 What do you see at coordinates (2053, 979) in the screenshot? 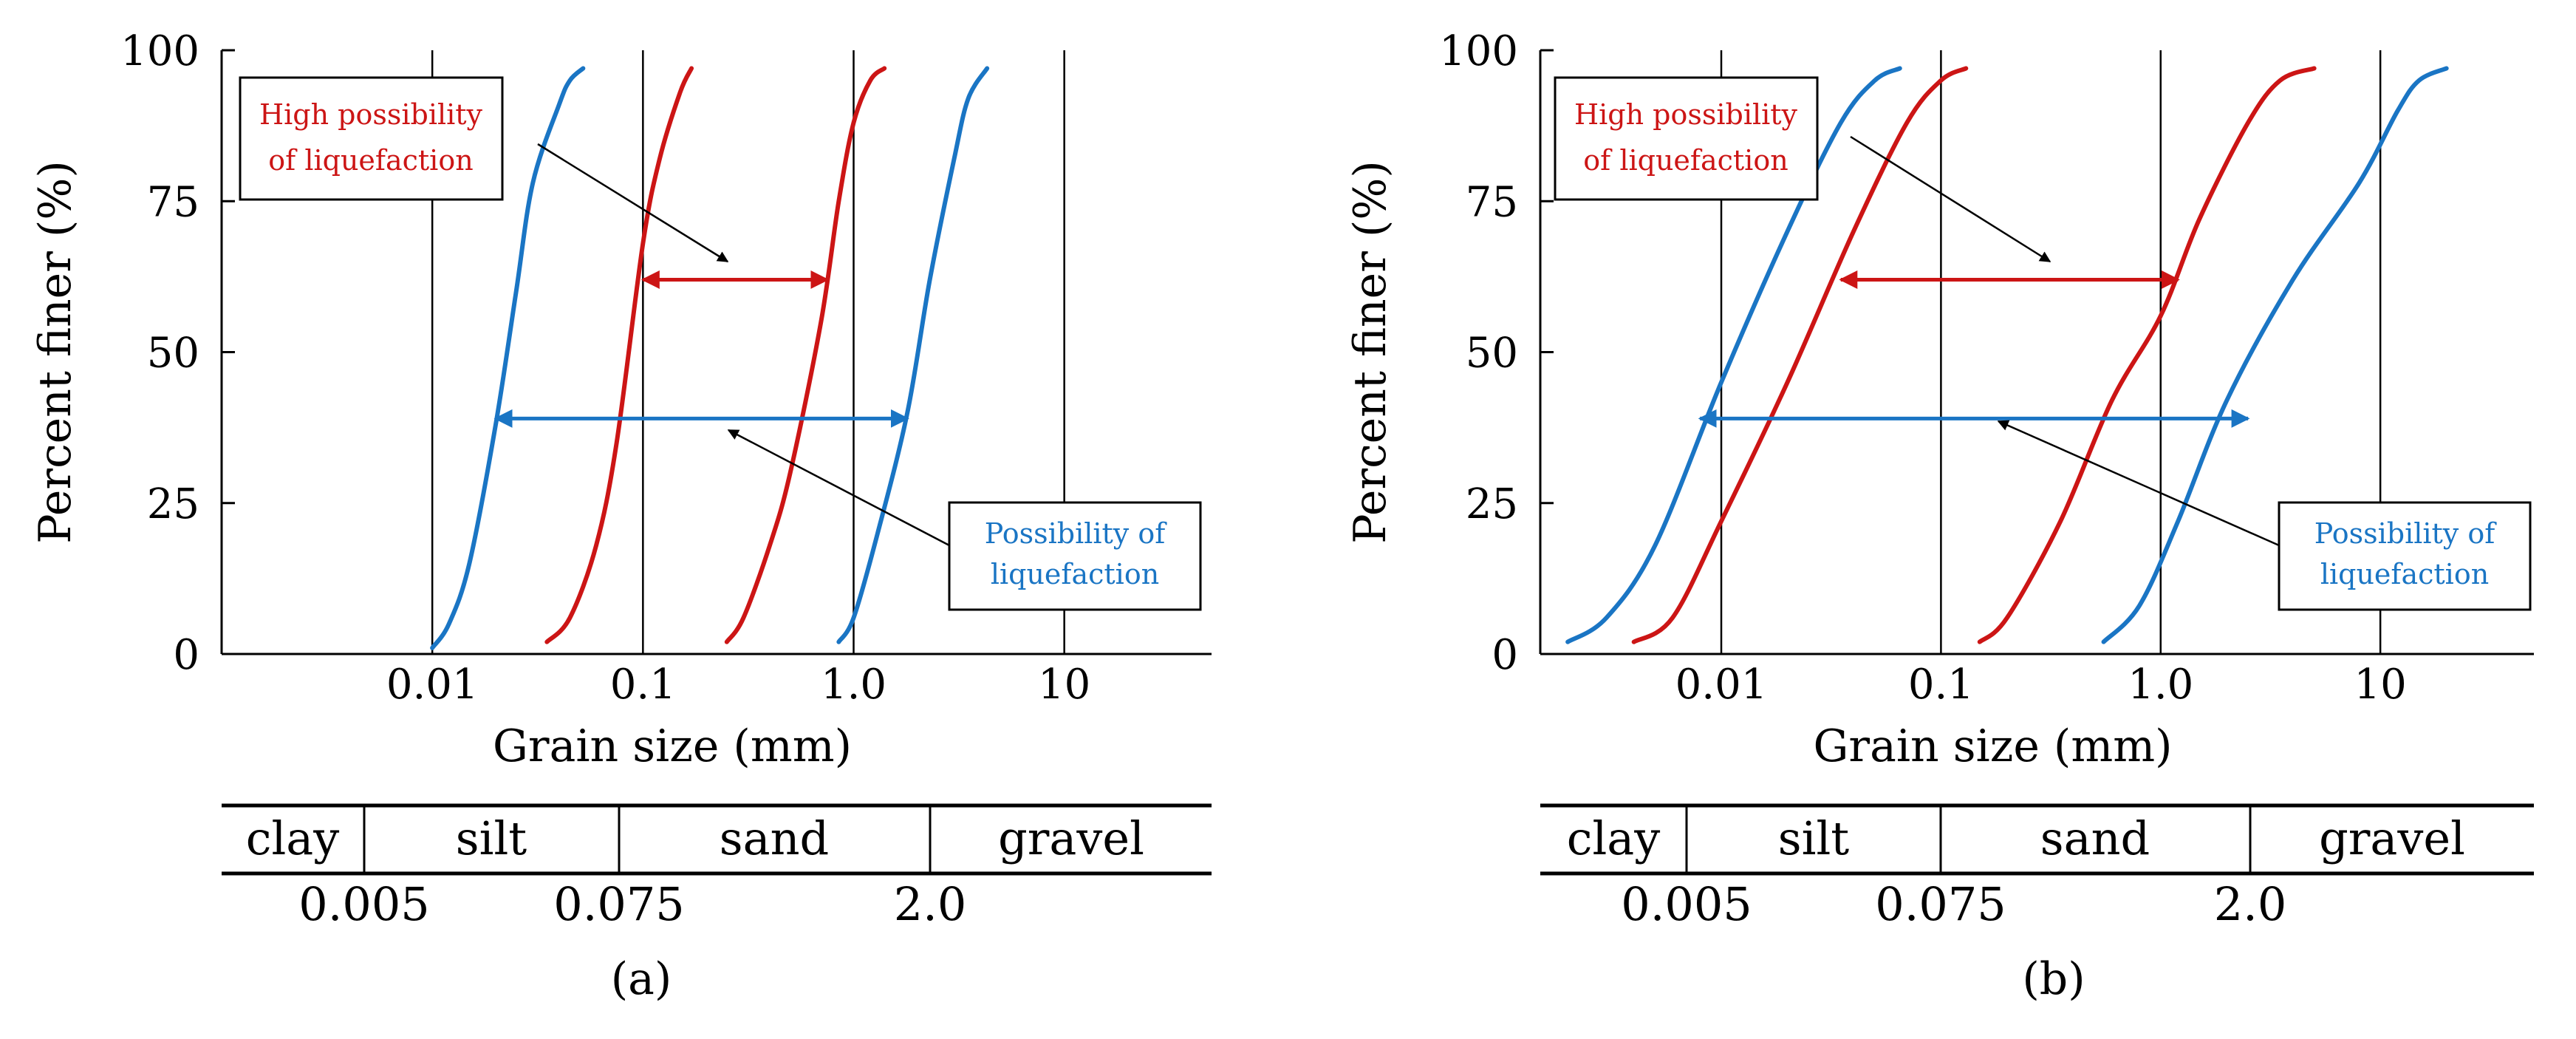
I see `panel-caption: (b)` at bounding box center [2053, 979].